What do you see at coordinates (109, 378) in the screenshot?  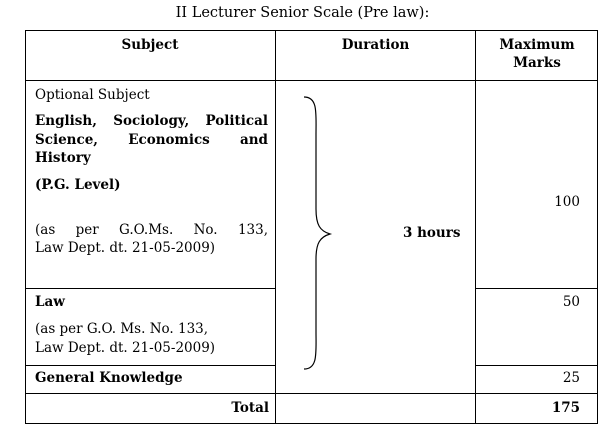 I see `gk-label: General Knowledge` at bounding box center [109, 378].